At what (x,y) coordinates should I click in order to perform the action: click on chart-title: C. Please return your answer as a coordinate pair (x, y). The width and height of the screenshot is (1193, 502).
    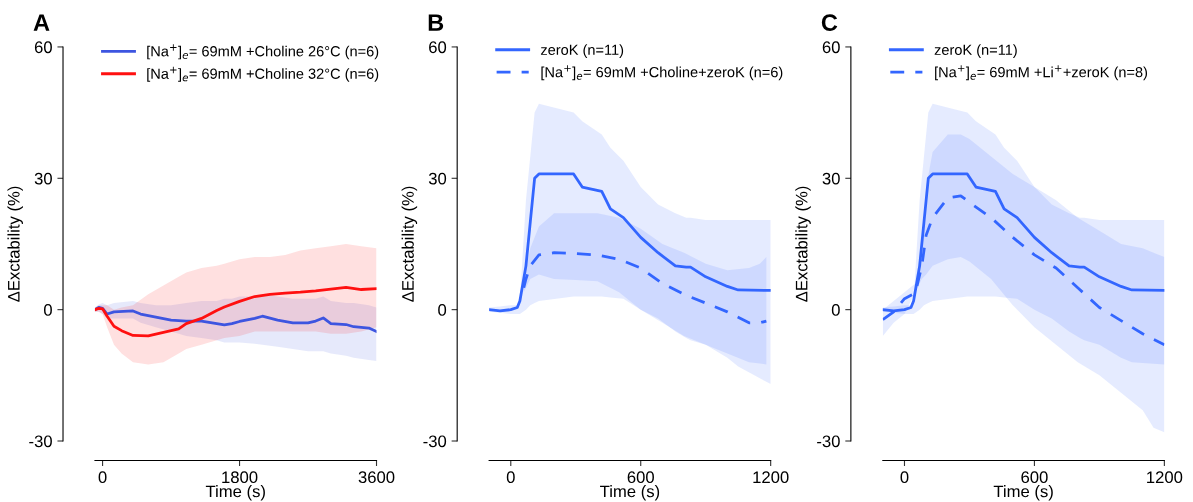
    Looking at the image, I should click on (829, 22).